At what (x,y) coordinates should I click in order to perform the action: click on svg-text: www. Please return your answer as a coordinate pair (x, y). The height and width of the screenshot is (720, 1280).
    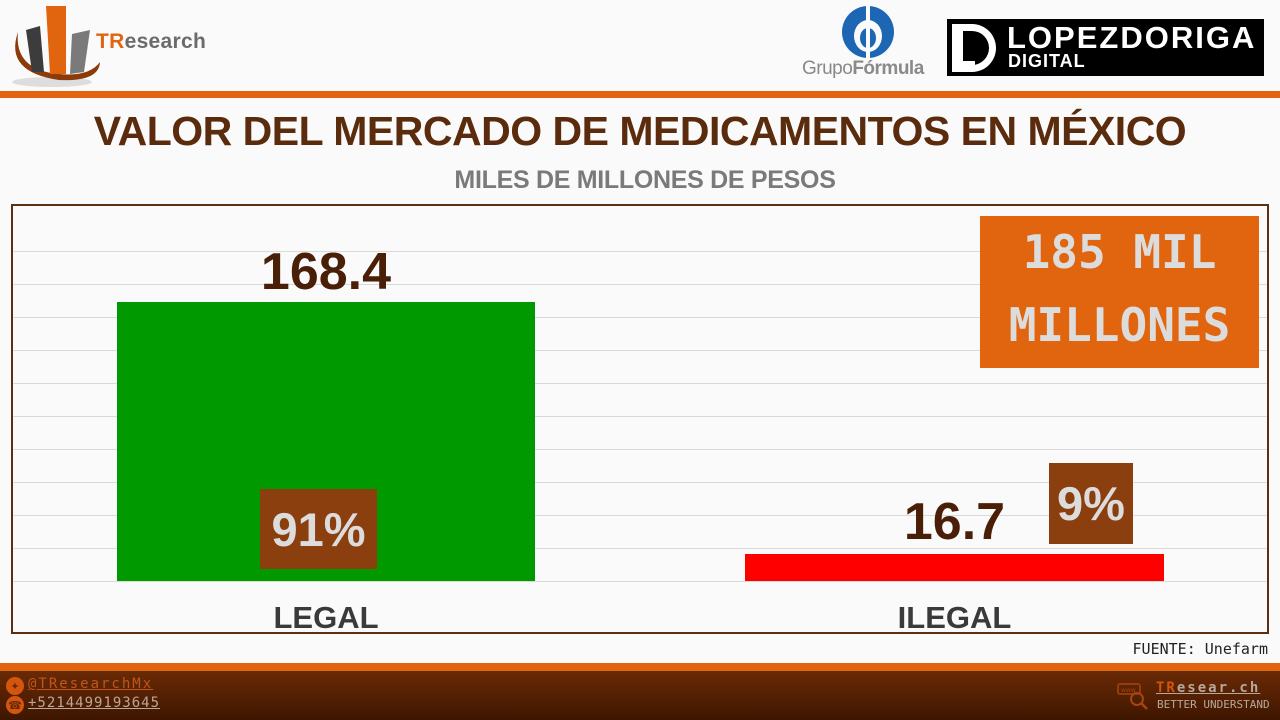
    Looking at the image, I should click on (1128, 690).